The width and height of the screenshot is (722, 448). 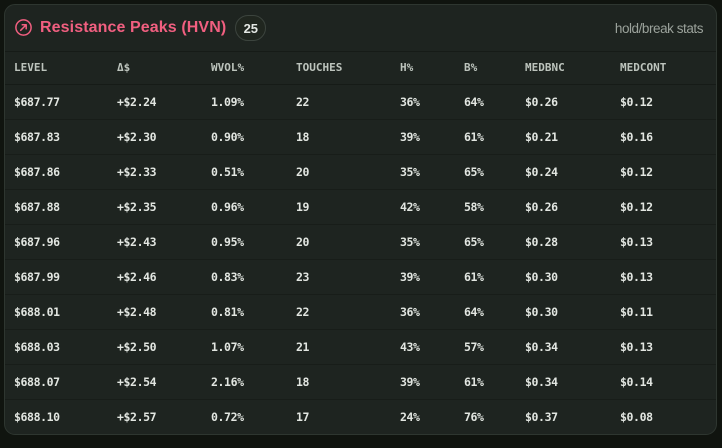 I want to click on level-row-0: $687.77 +$2.24 1.09% 22 36% 64% $0.26 $0.12, so click(x=360, y=102).